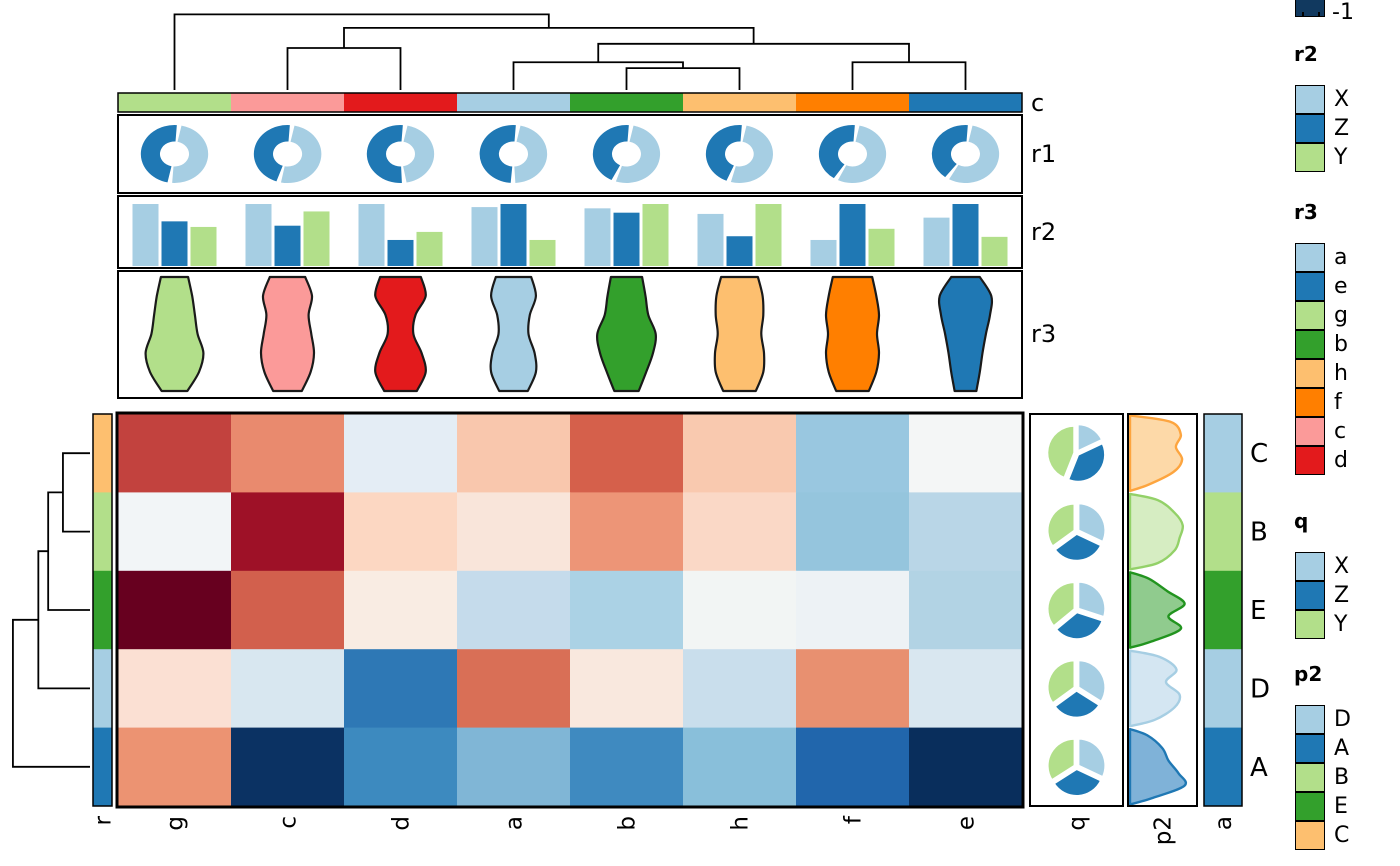 The image size is (1400, 866). Describe the element at coordinates (102, 689) in the screenshot. I see `row-colorbar-segment` at that location.